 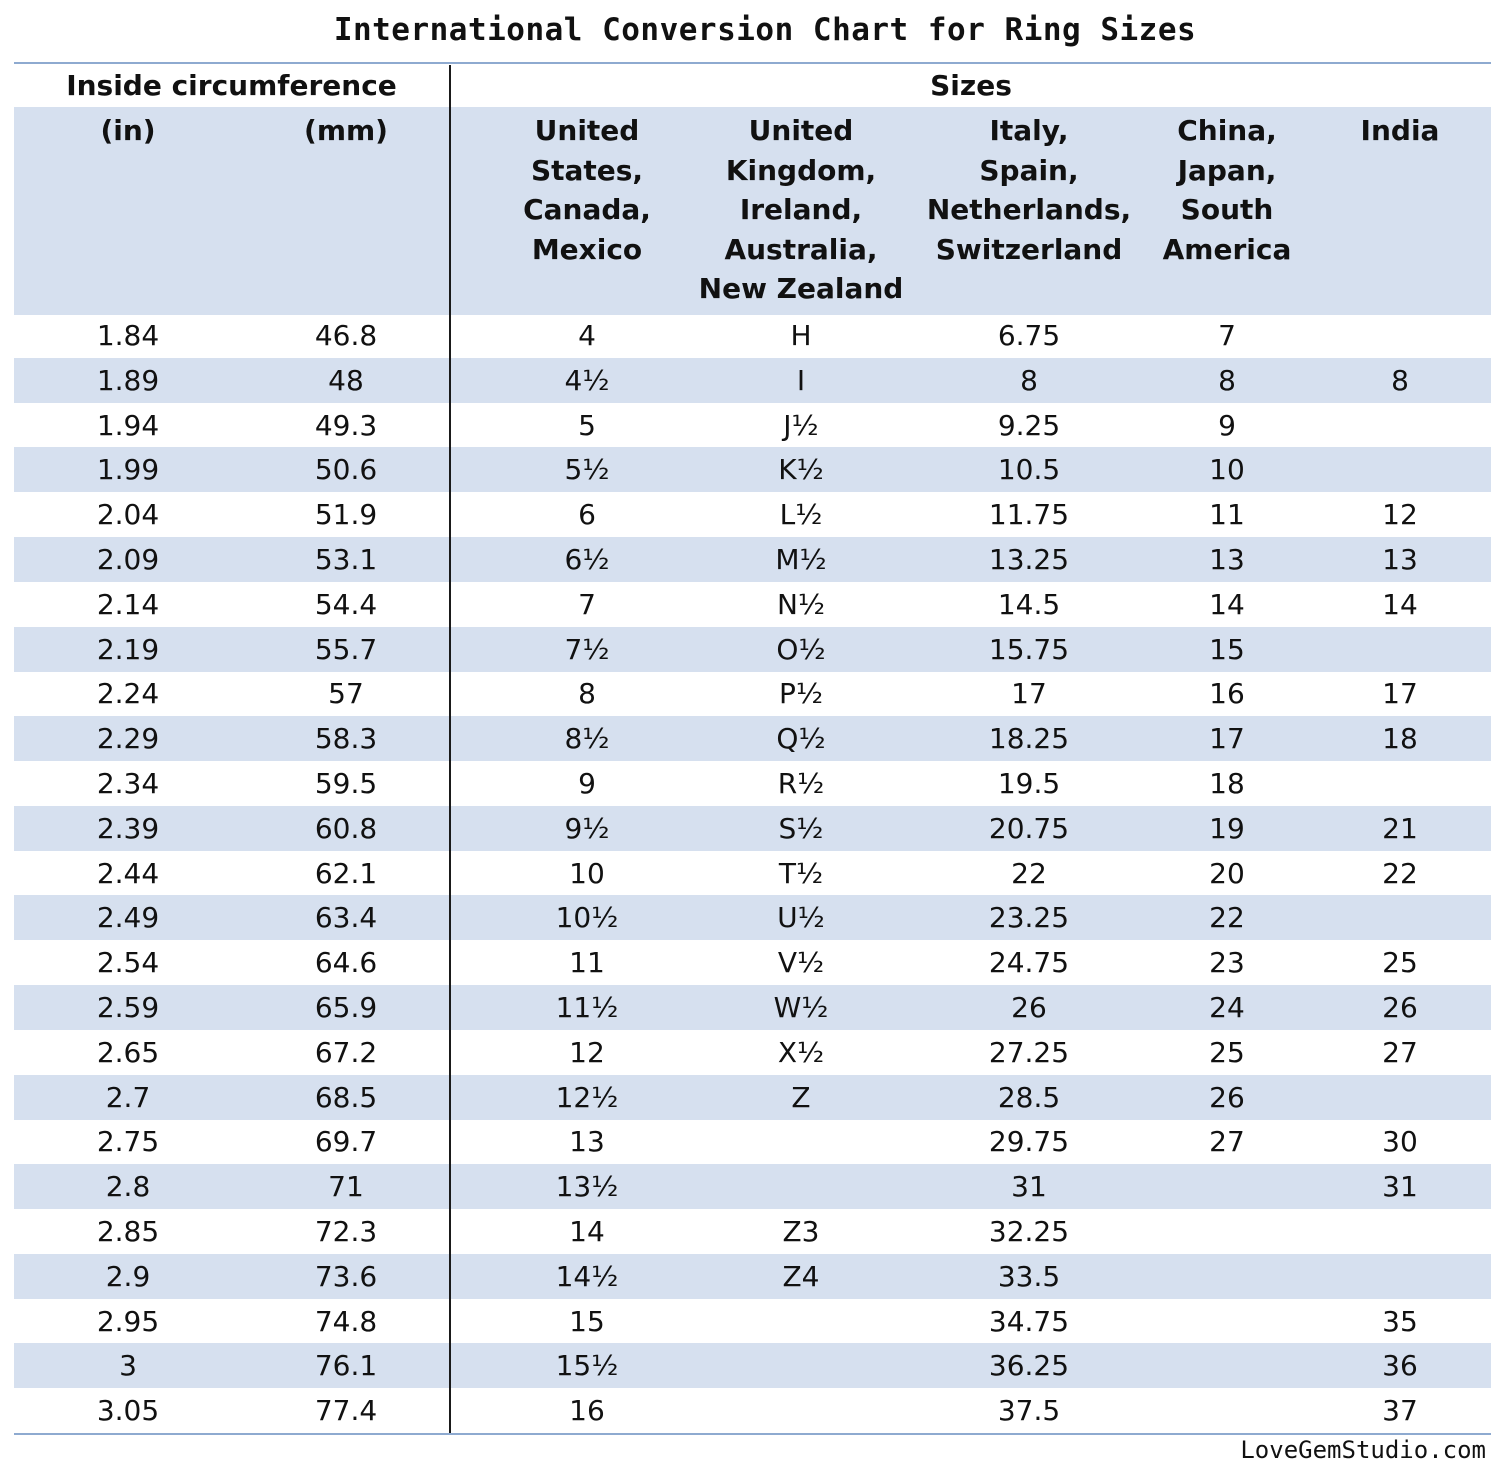 I want to click on table-row: 2.44 62.1 10 T½ 22 20 22, so click(x=752, y=873).